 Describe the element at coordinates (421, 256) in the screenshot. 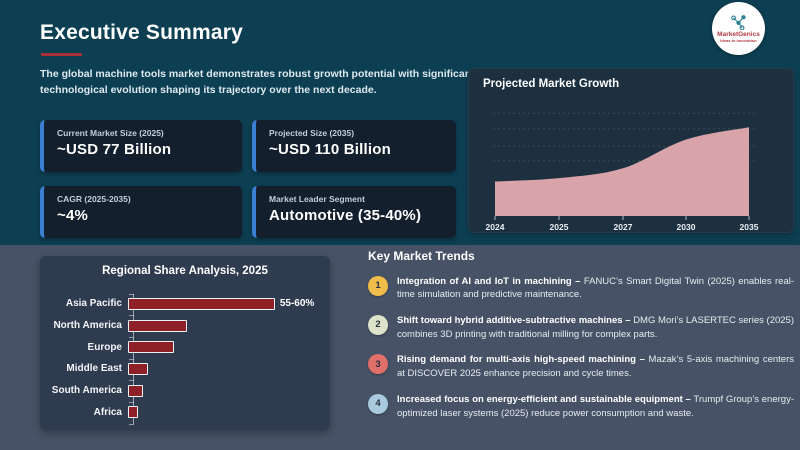

I see `trends-heading: Key Market Trends` at that location.